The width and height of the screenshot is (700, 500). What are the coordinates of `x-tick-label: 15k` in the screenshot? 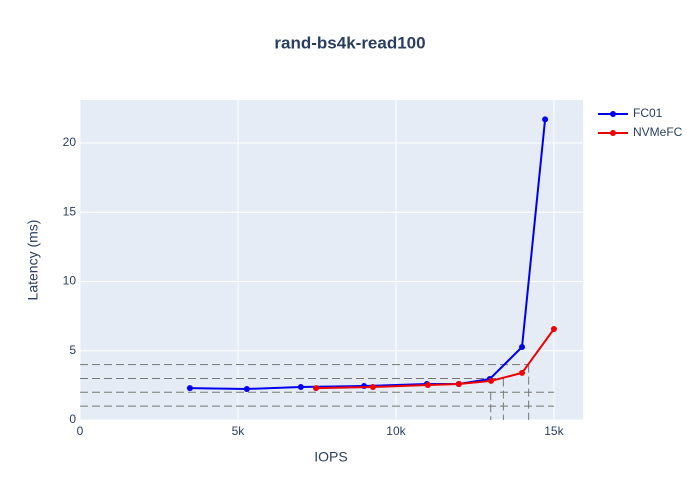 It's located at (554, 431).